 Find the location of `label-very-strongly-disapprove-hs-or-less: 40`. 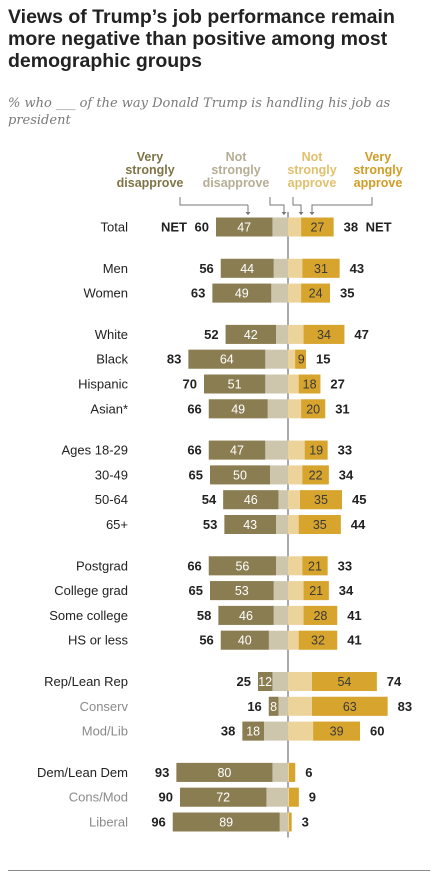

label-very-strongly-disapprove-hs-or-less: 40 is located at coordinates (245, 641).